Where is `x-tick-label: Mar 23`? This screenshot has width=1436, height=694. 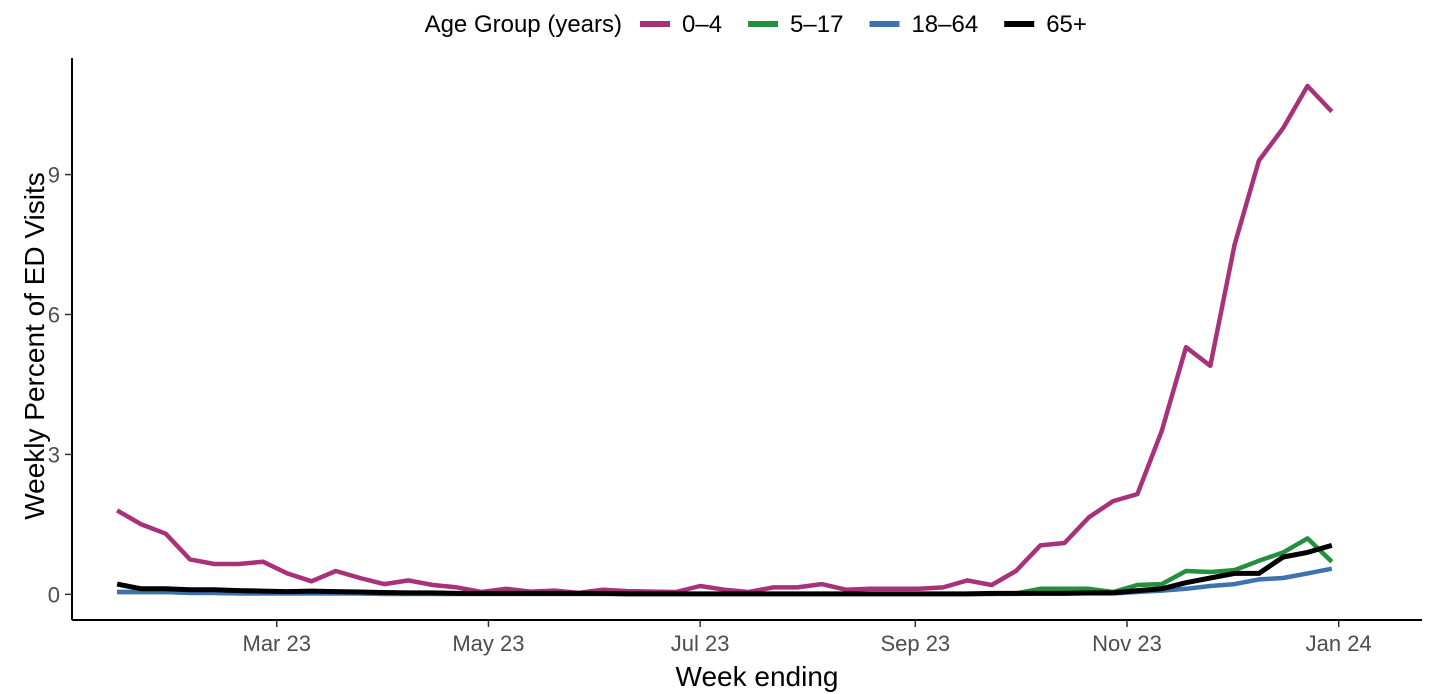 x-tick-label: Mar 23 is located at coordinates (277, 643).